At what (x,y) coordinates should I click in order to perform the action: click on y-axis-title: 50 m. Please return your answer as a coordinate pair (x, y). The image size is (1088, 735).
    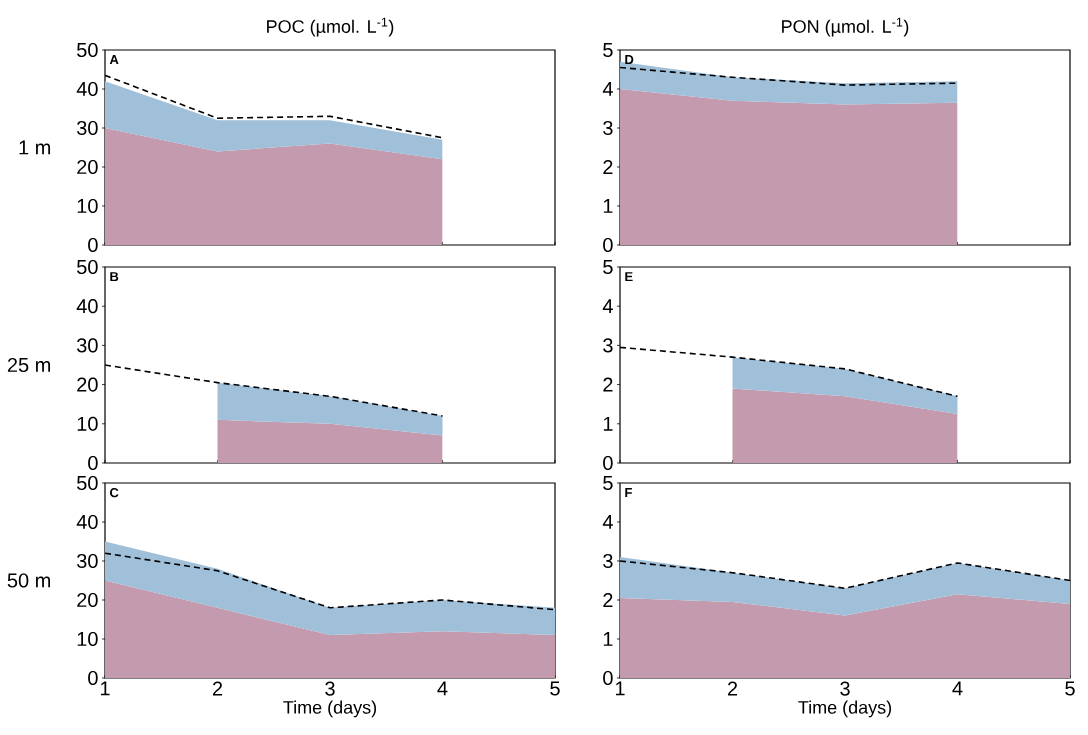
    Looking at the image, I should click on (29, 580).